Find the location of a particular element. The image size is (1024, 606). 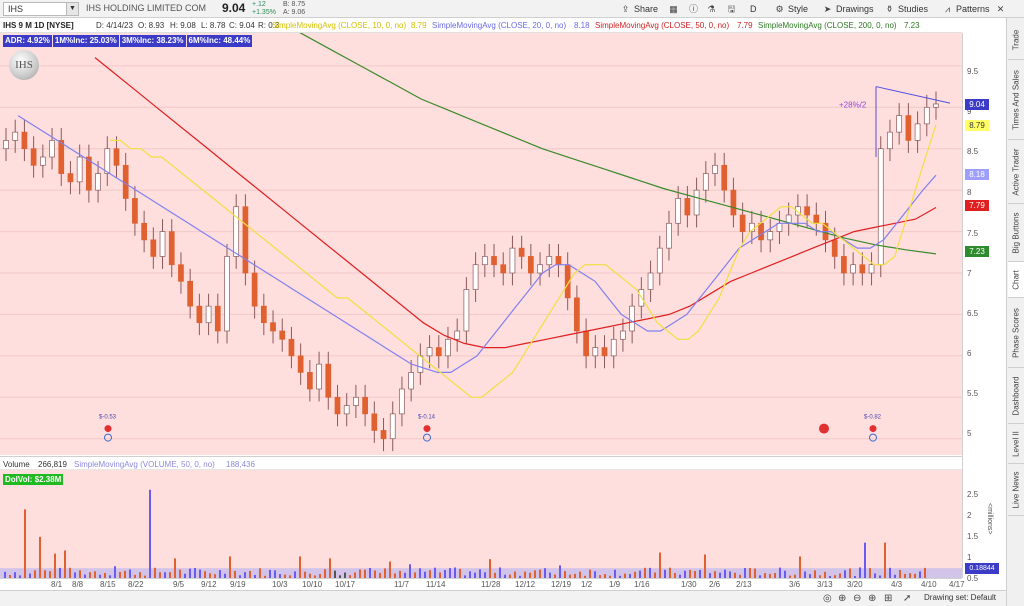

camera-icon: ◎ is located at coordinates (827, 598).